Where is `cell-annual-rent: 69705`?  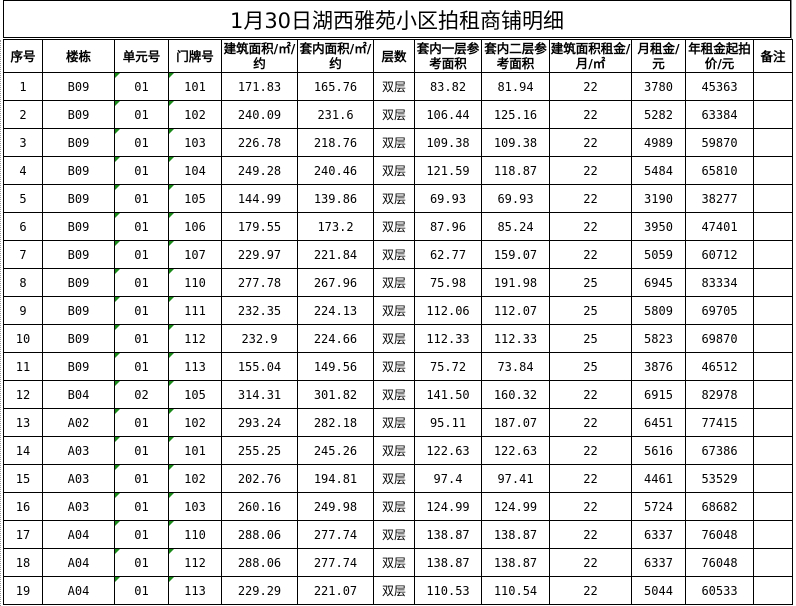 cell-annual-rent: 69705 is located at coordinates (719, 310).